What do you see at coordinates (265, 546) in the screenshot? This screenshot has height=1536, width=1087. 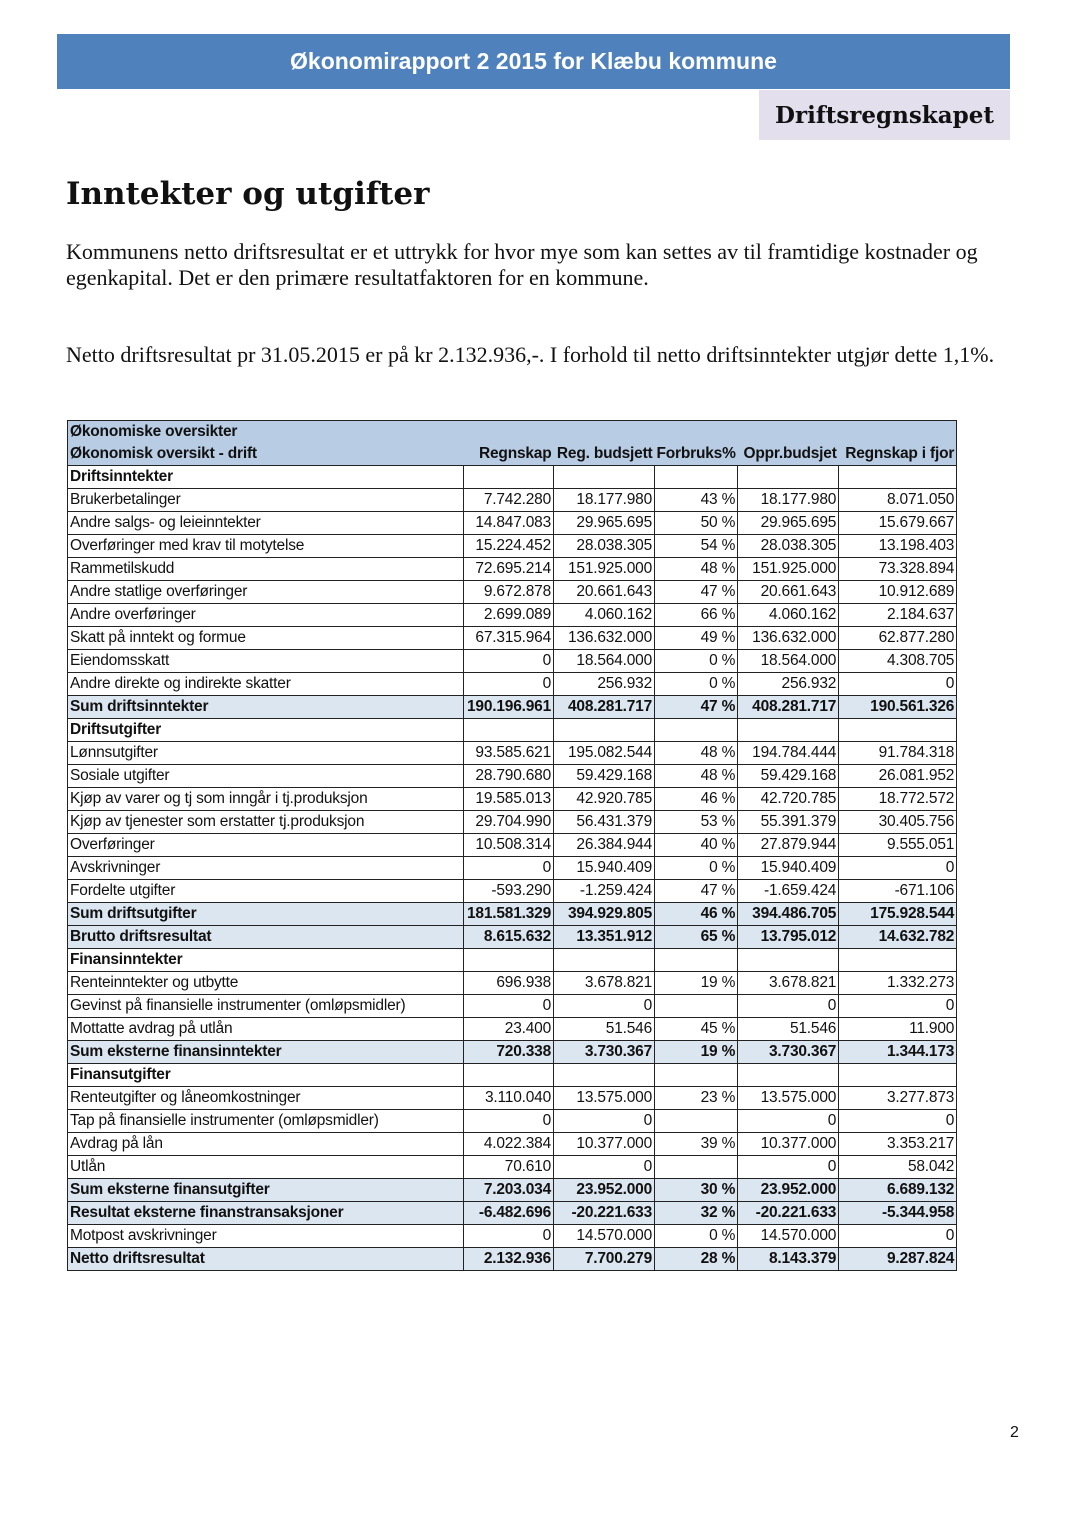 I see `row-label: Overføringer med krav til motytelse` at bounding box center [265, 546].